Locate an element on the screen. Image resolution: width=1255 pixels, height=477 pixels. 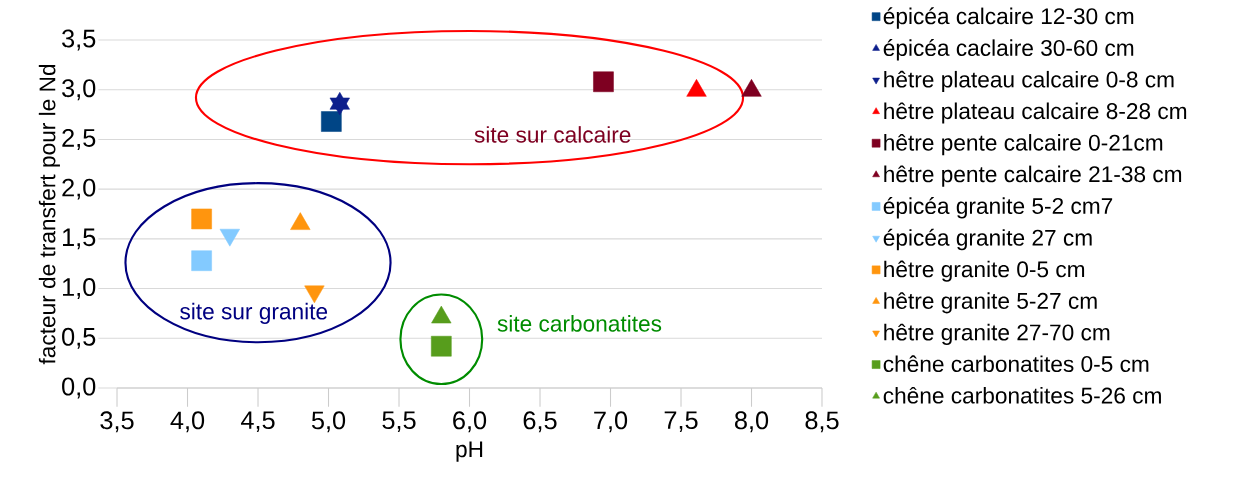
x-tick-label: 8,5 is located at coordinates (822, 422).